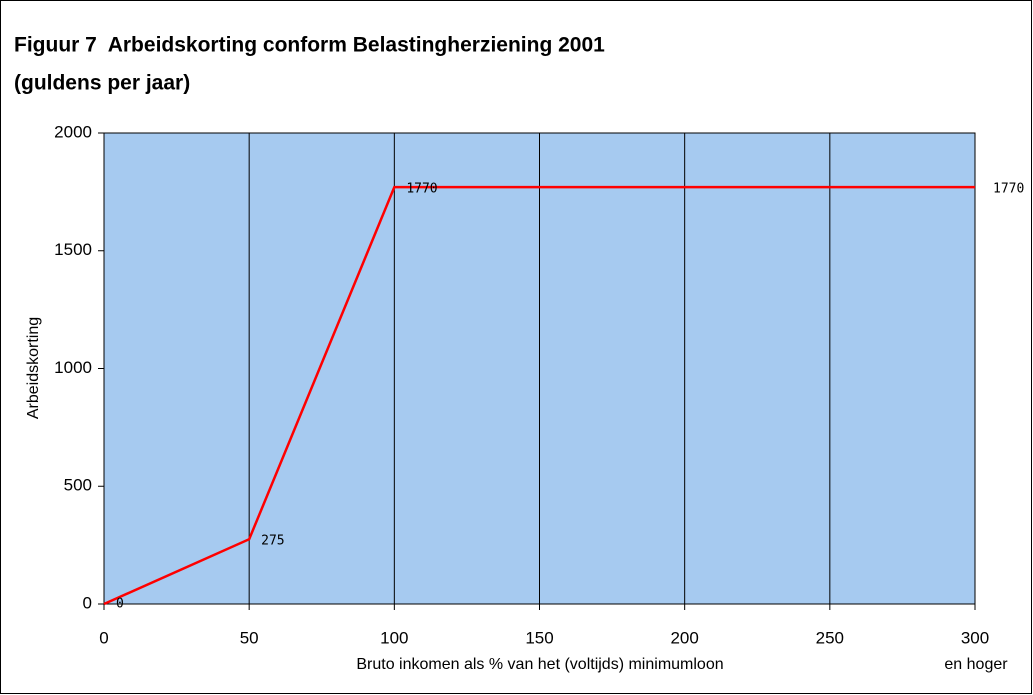  Describe the element at coordinates (87, 602) in the screenshot. I see `y-tick-label: 0` at that location.